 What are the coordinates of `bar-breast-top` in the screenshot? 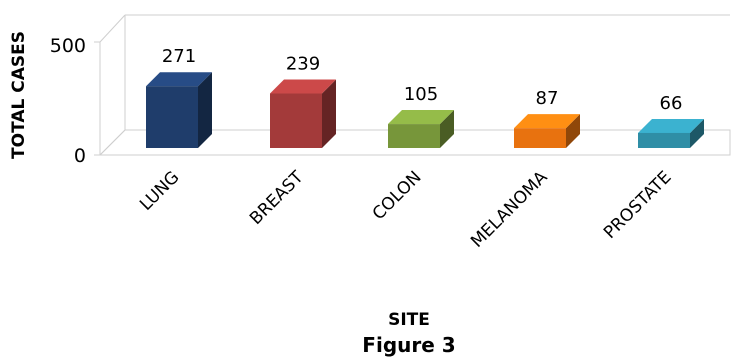 It's located at (303, 86).